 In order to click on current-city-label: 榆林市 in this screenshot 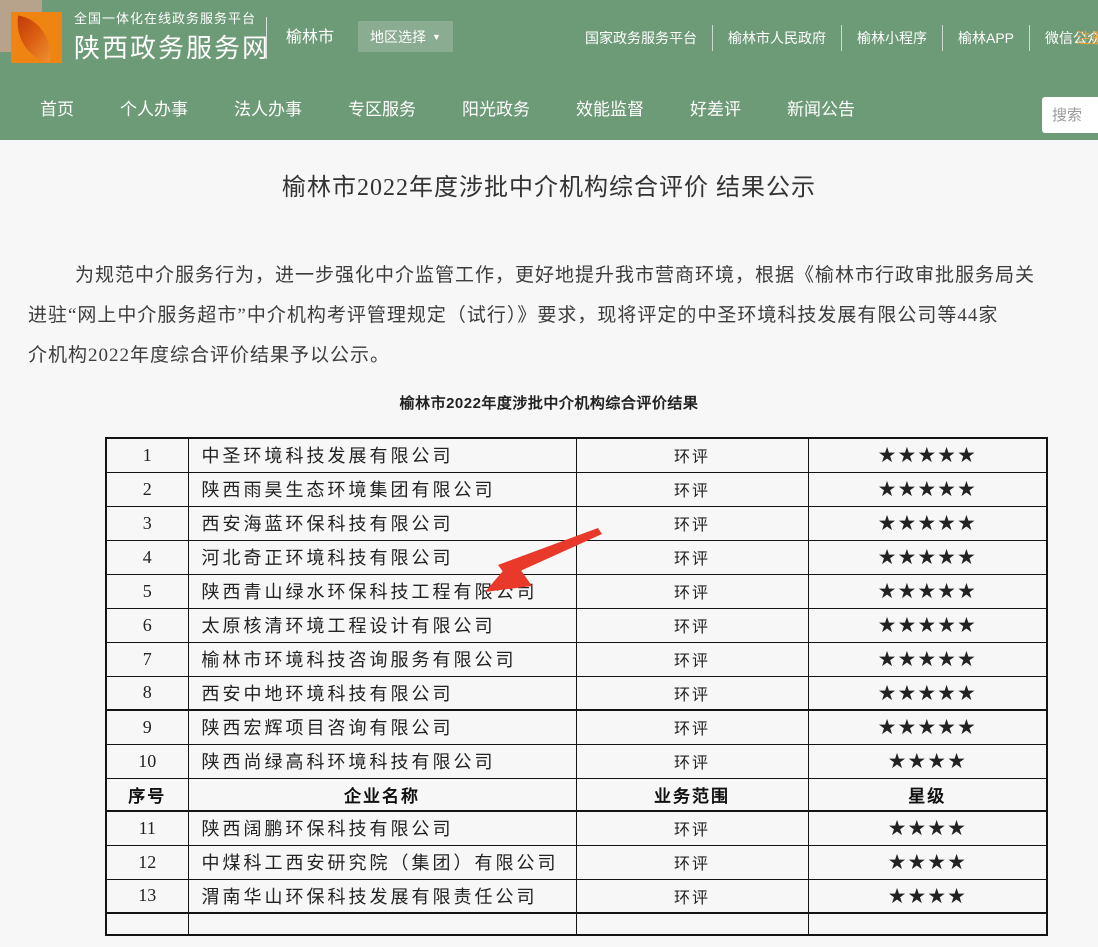, I will do `click(310, 37)`.